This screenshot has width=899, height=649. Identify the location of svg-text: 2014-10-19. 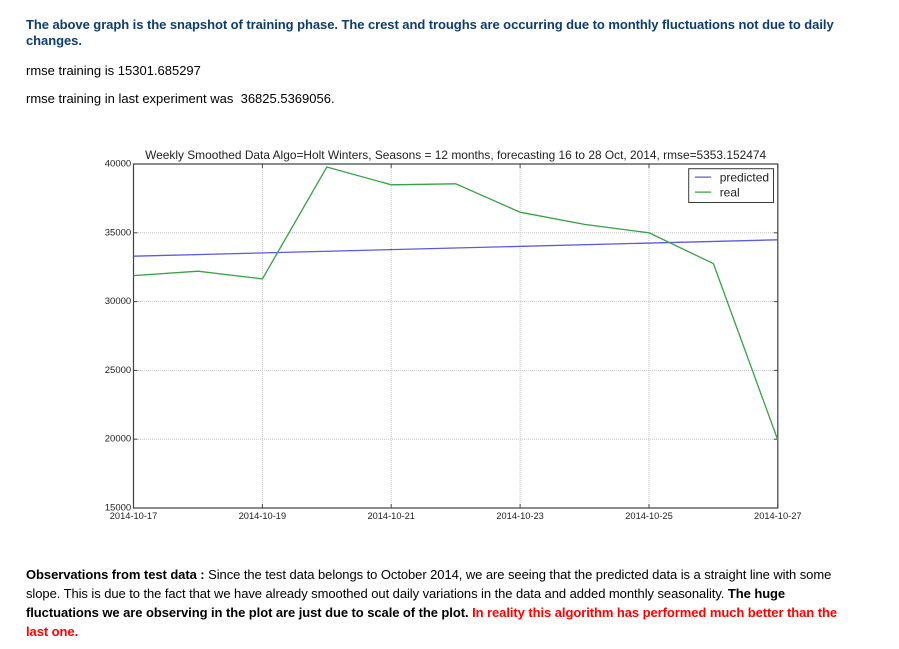
(263, 516).